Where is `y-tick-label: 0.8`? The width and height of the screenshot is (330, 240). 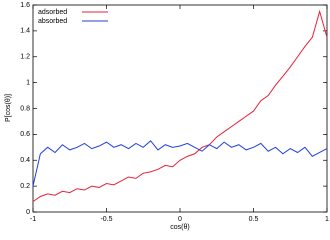
y-tick-label: 0.8 is located at coordinates (25, 108).